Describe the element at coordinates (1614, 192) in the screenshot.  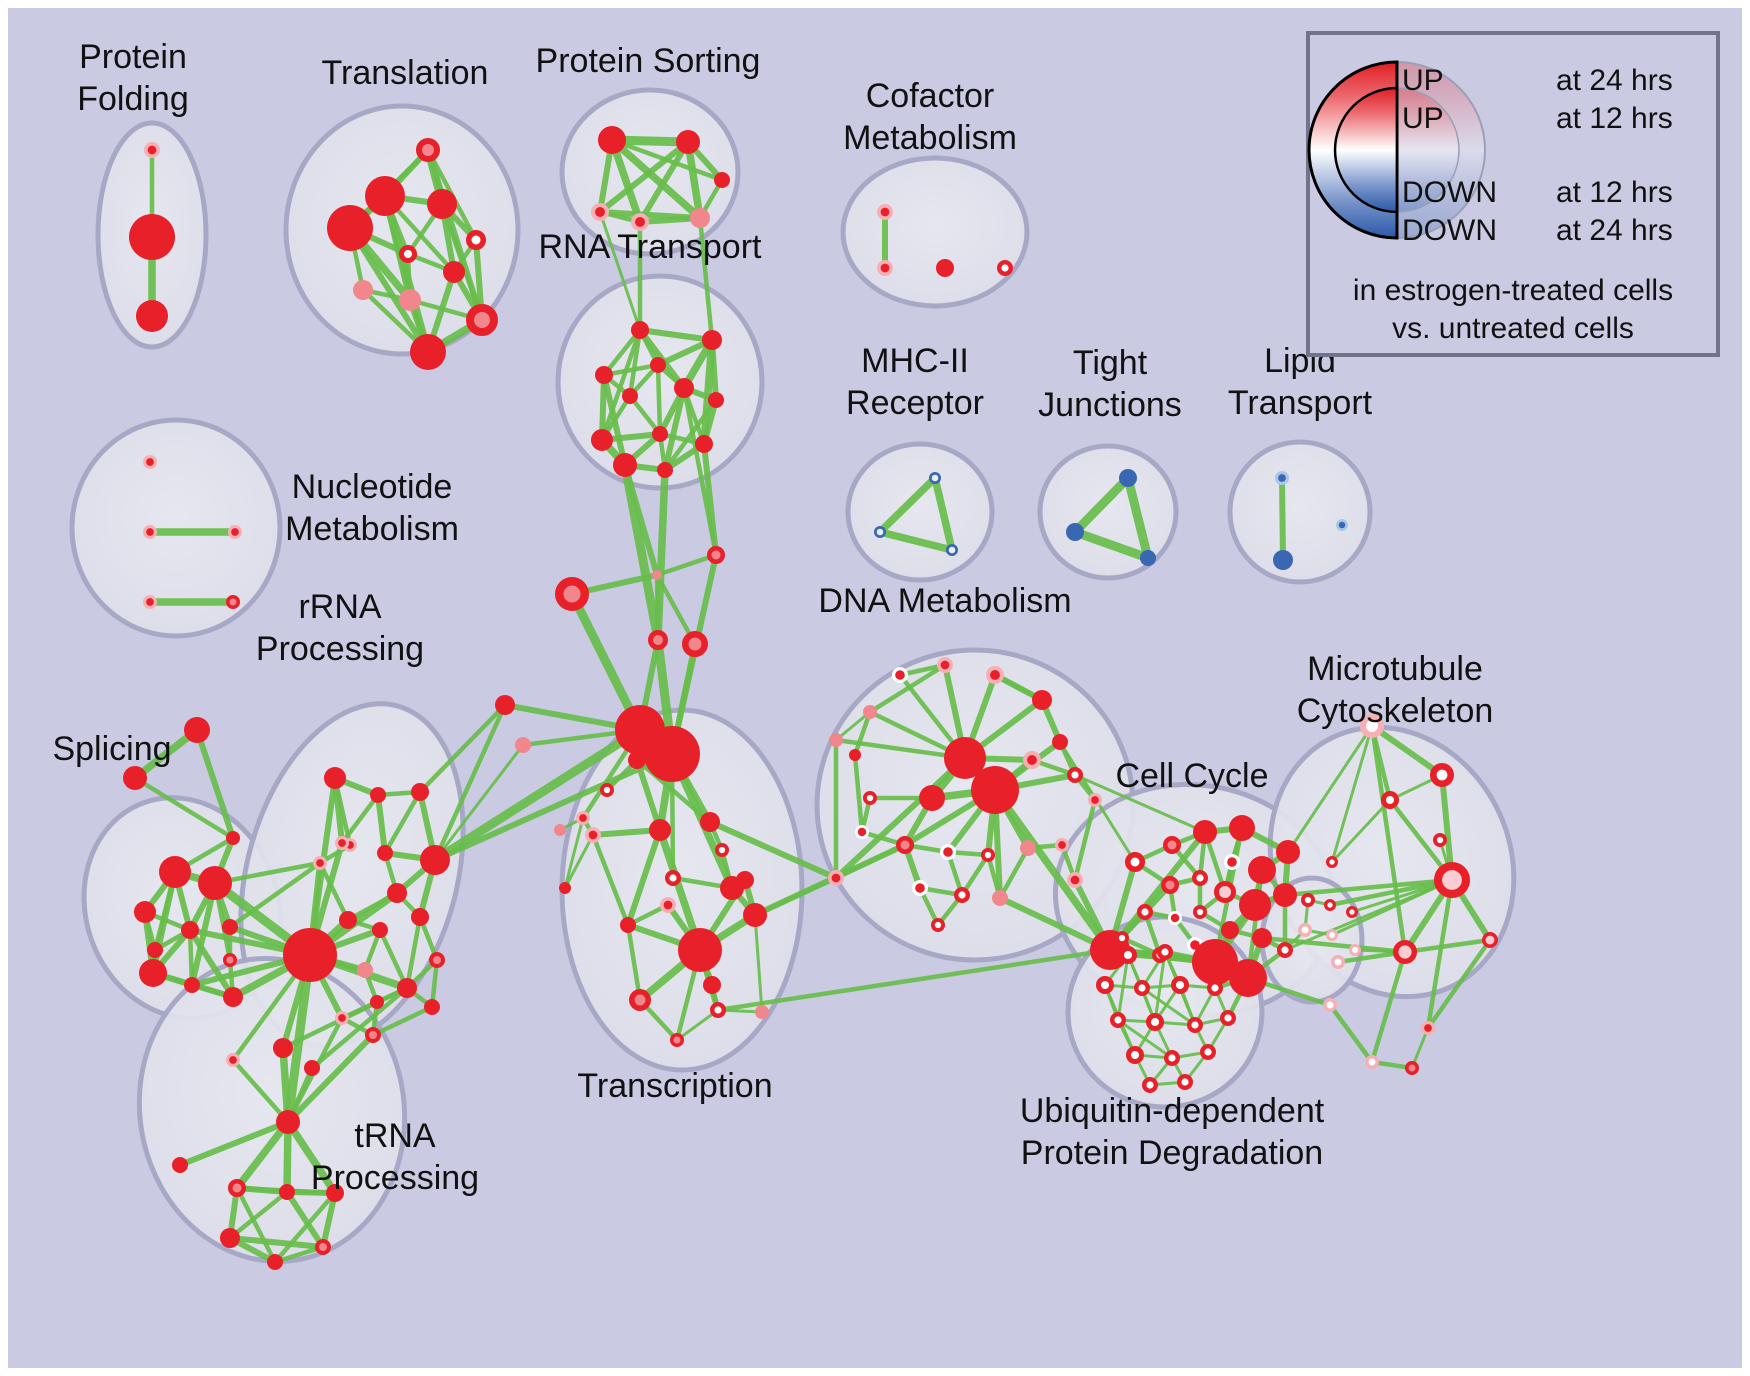
I see `legend-time-2: at 12 hrs` at that location.